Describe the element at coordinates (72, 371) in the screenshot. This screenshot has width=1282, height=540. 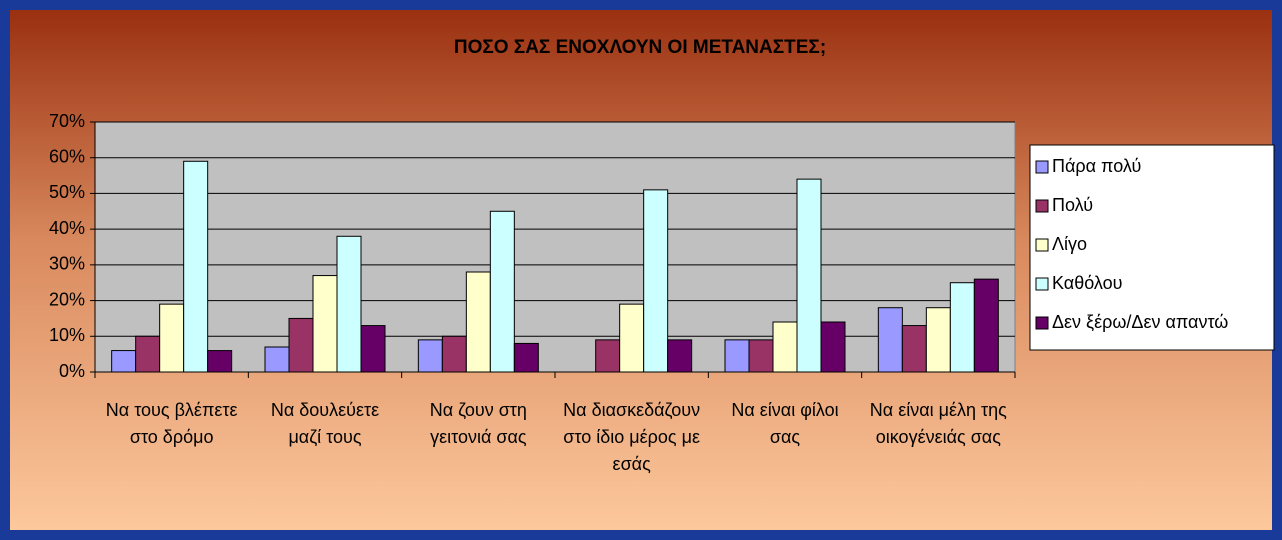
I see `y-tick-label: 0%` at that location.